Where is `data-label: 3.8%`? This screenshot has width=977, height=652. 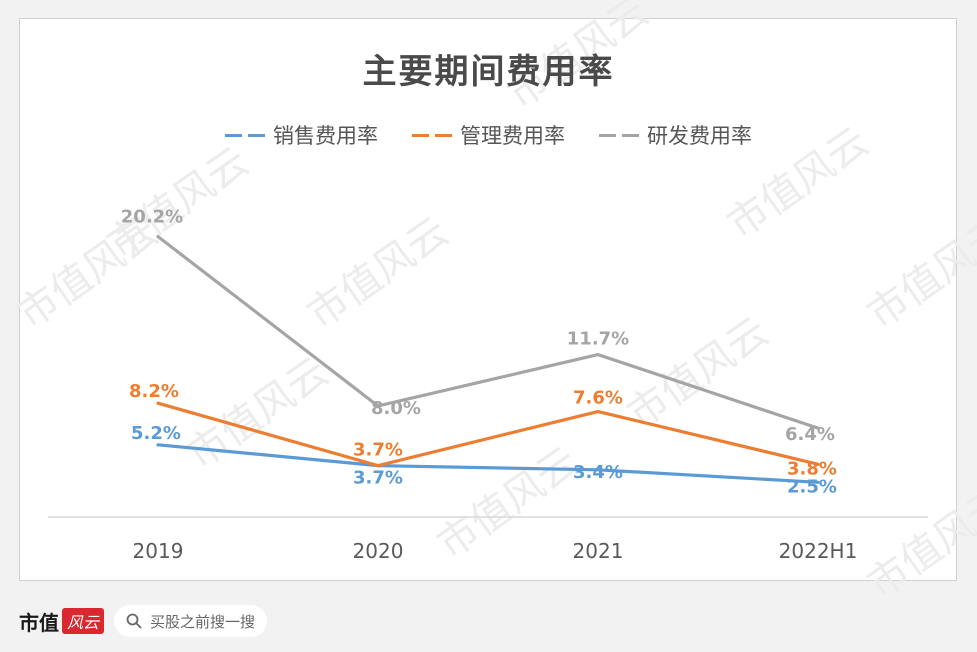 data-label: 3.8% is located at coordinates (812, 468).